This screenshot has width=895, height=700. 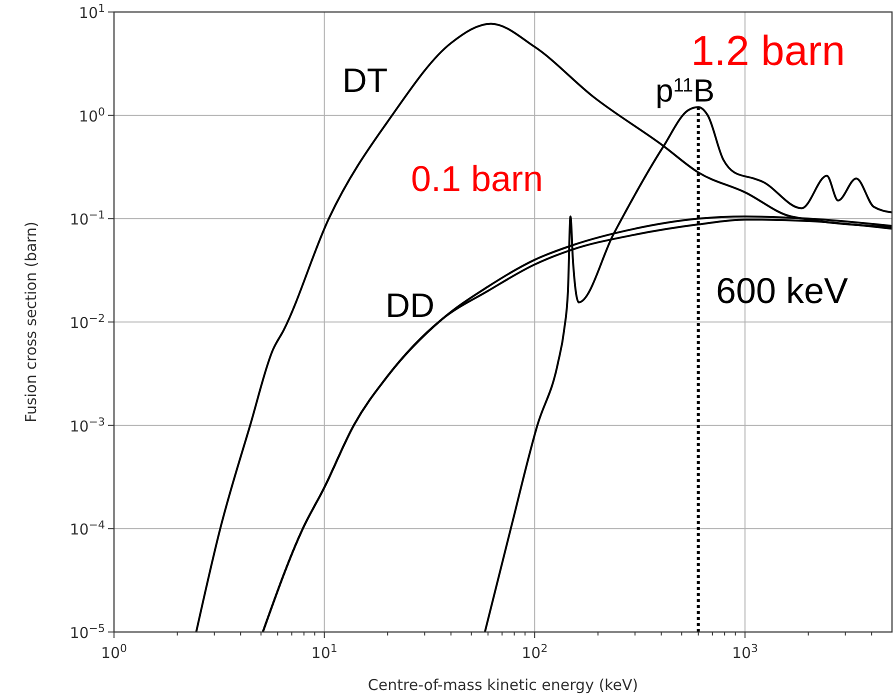 I want to click on x-axis-title: Centre-of-mass kinetic energy (keV), so click(x=503, y=685).